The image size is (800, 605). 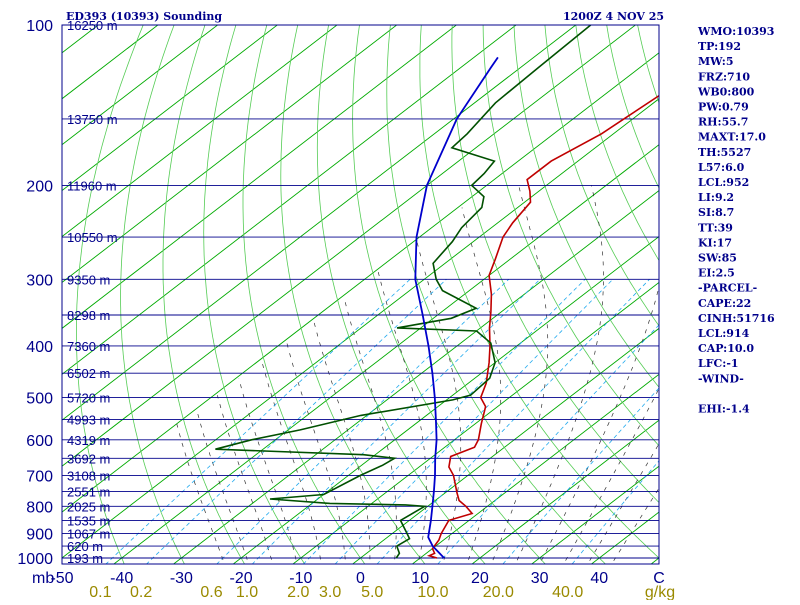 I want to click on height-level-label: 4993 m, so click(x=88, y=420).